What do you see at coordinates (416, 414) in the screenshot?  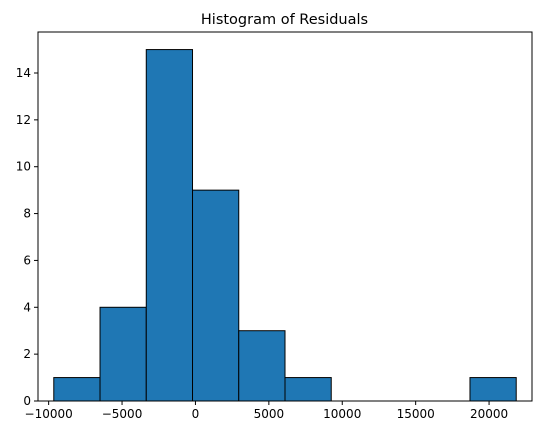 I see `x-tick-label: 15000` at bounding box center [416, 414].